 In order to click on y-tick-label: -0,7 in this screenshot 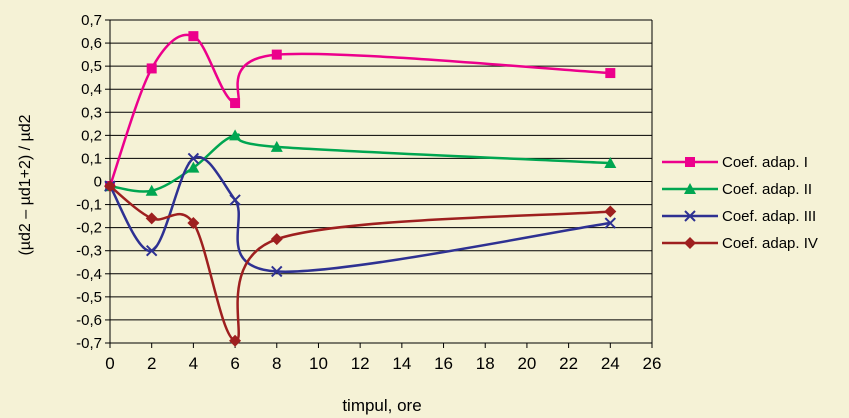, I will do `click(89, 343)`.